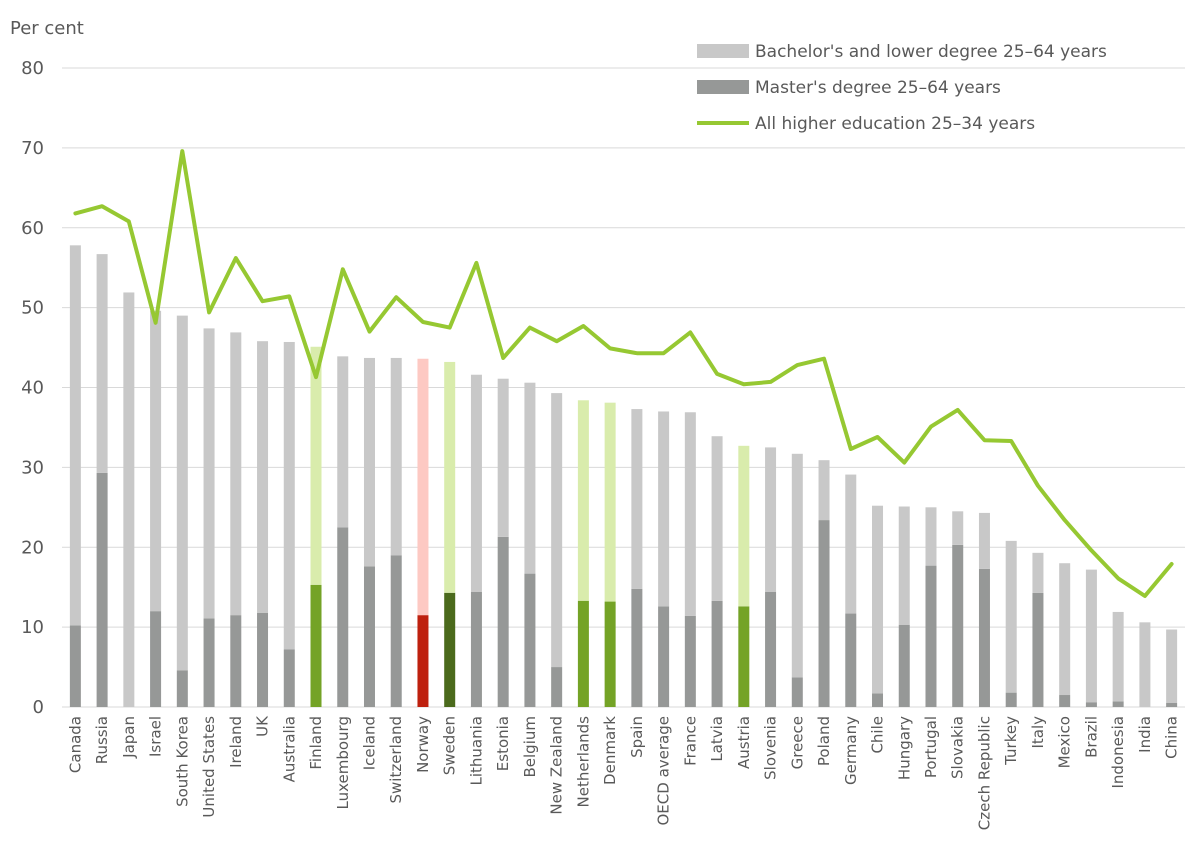 This screenshot has height=866, width=1191. What do you see at coordinates (904, 748) in the screenshot?
I see `x-tick-label: Hungary` at bounding box center [904, 748].